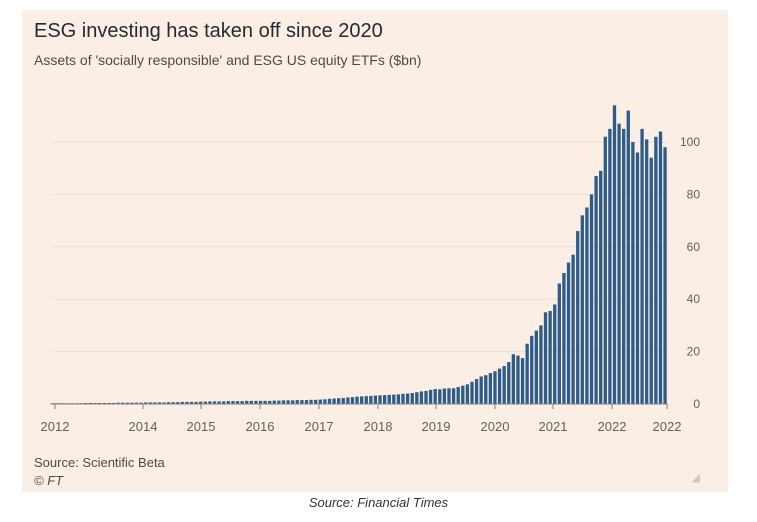 The image size is (757, 522). I want to click on x-tick-label: 2020, so click(495, 426).